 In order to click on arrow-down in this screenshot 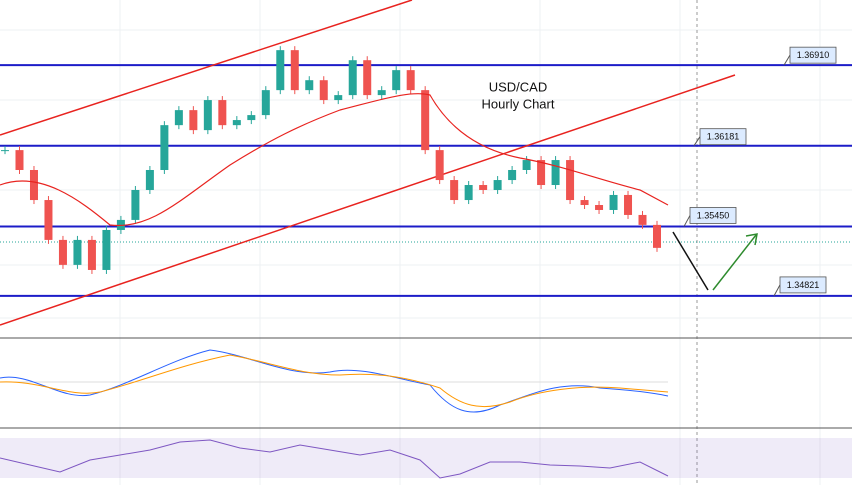, I will do `click(690, 261)`.